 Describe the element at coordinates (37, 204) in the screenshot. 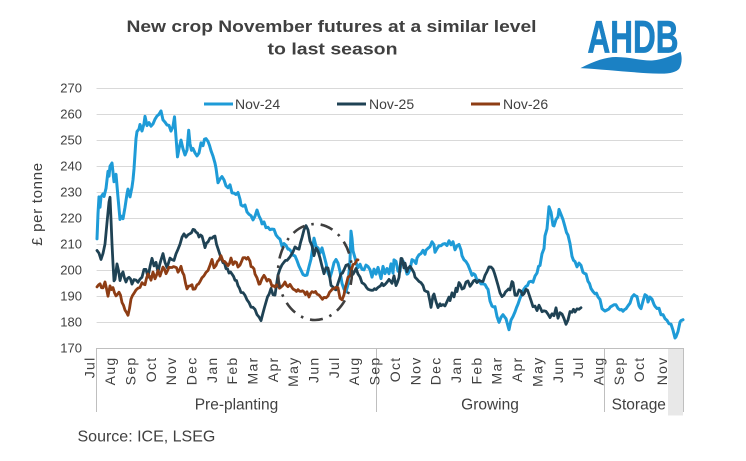

I see `svg-text: £ per tonne` at that location.